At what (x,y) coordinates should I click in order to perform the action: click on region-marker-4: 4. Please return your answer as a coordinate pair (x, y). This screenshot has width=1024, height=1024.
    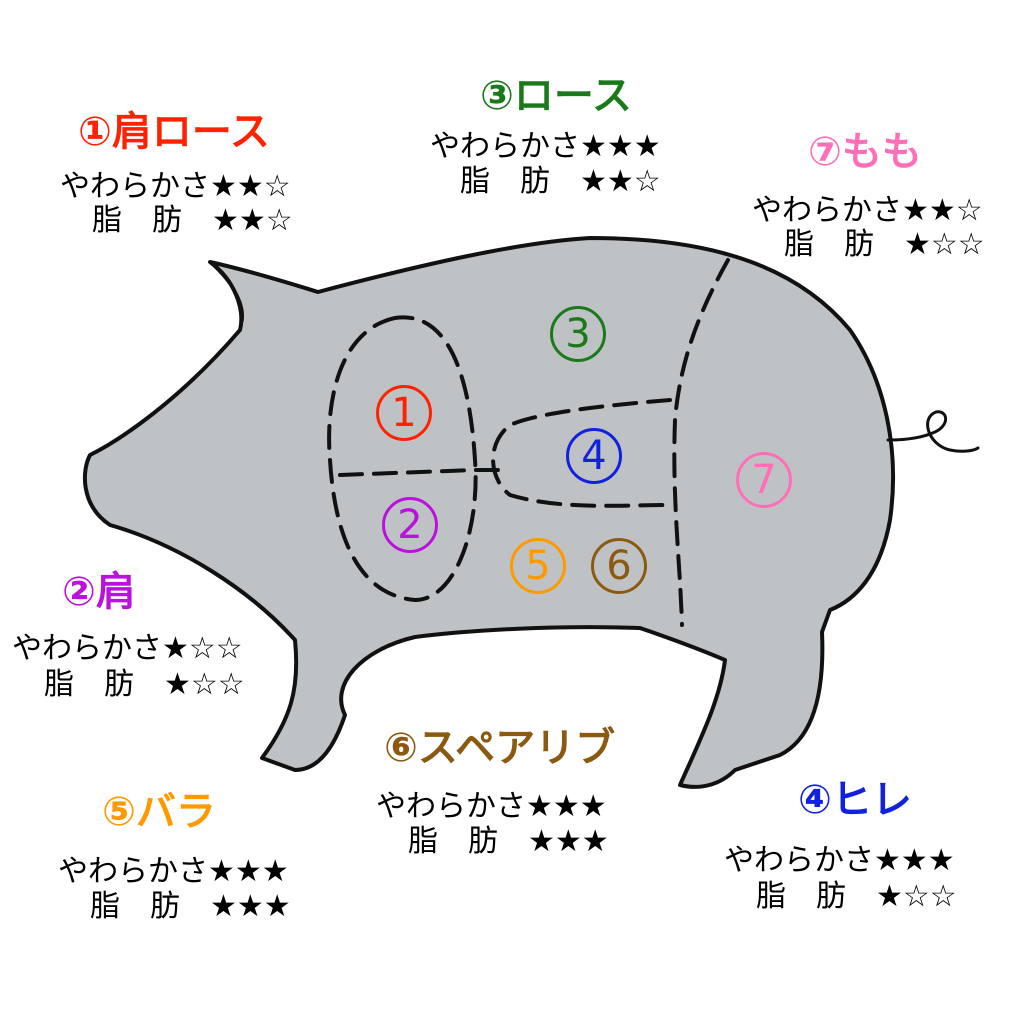
    Looking at the image, I should click on (594, 456).